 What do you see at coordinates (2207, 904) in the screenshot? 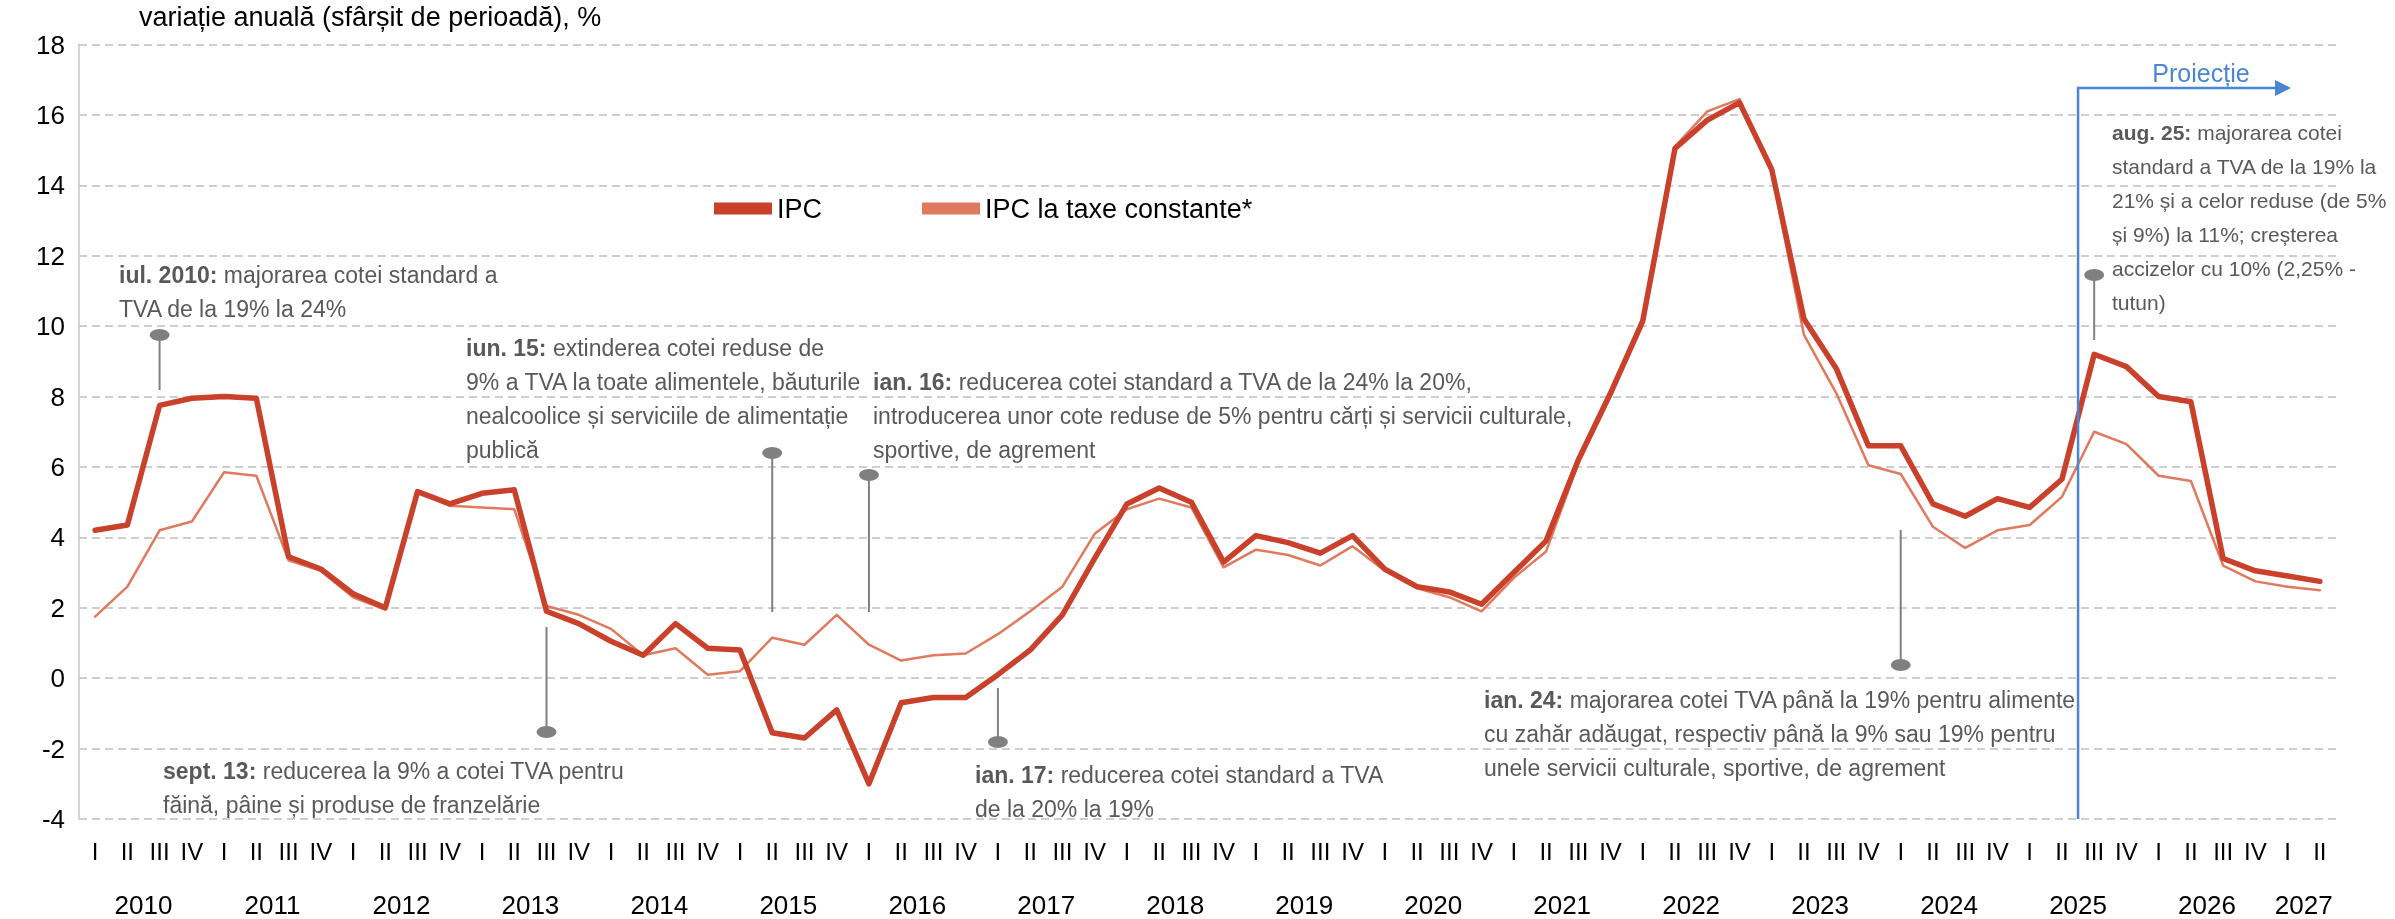
I see `text: 2026` at bounding box center [2207, 904].